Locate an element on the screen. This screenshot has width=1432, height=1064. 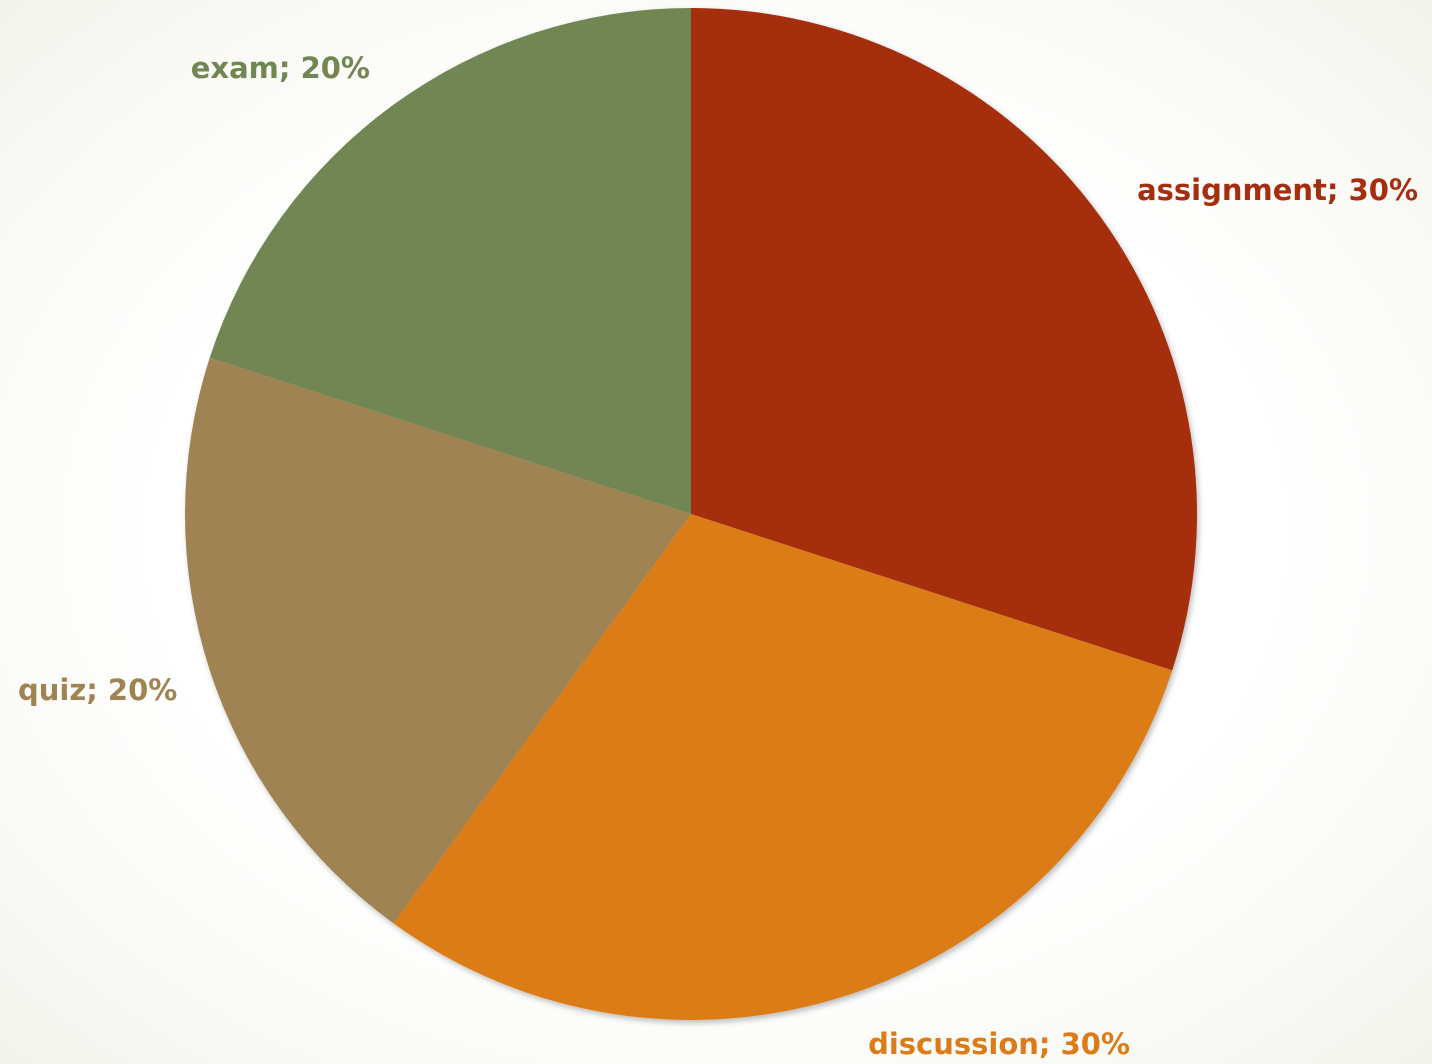
pie-label-assignment: assignment; 30% is located at coordinates (1277, 190).